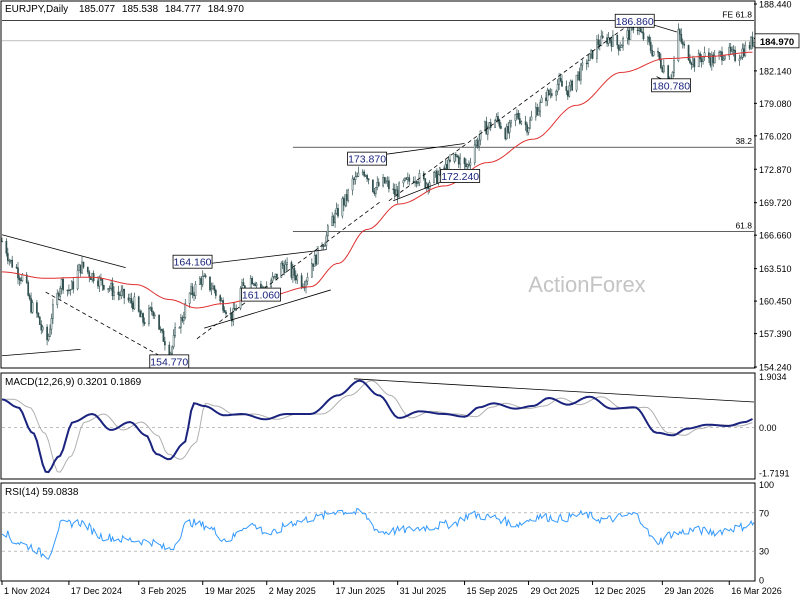 The width and height of the screenshot is (800, 605). I want to click on macd-tick-label: 1.9034, so click(773, 377).